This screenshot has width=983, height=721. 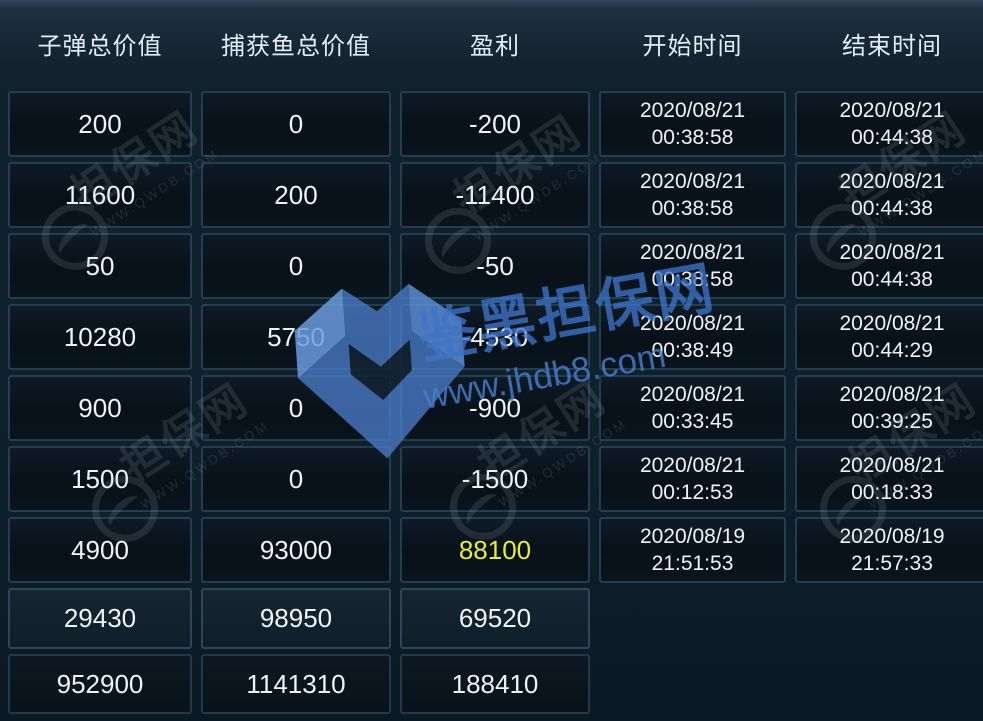 What do you see at coordinates (692, 479) in the screenshot?
I see `cell-start-time: 2020/08/21 00:12:53` at bounding box center [692, 479].